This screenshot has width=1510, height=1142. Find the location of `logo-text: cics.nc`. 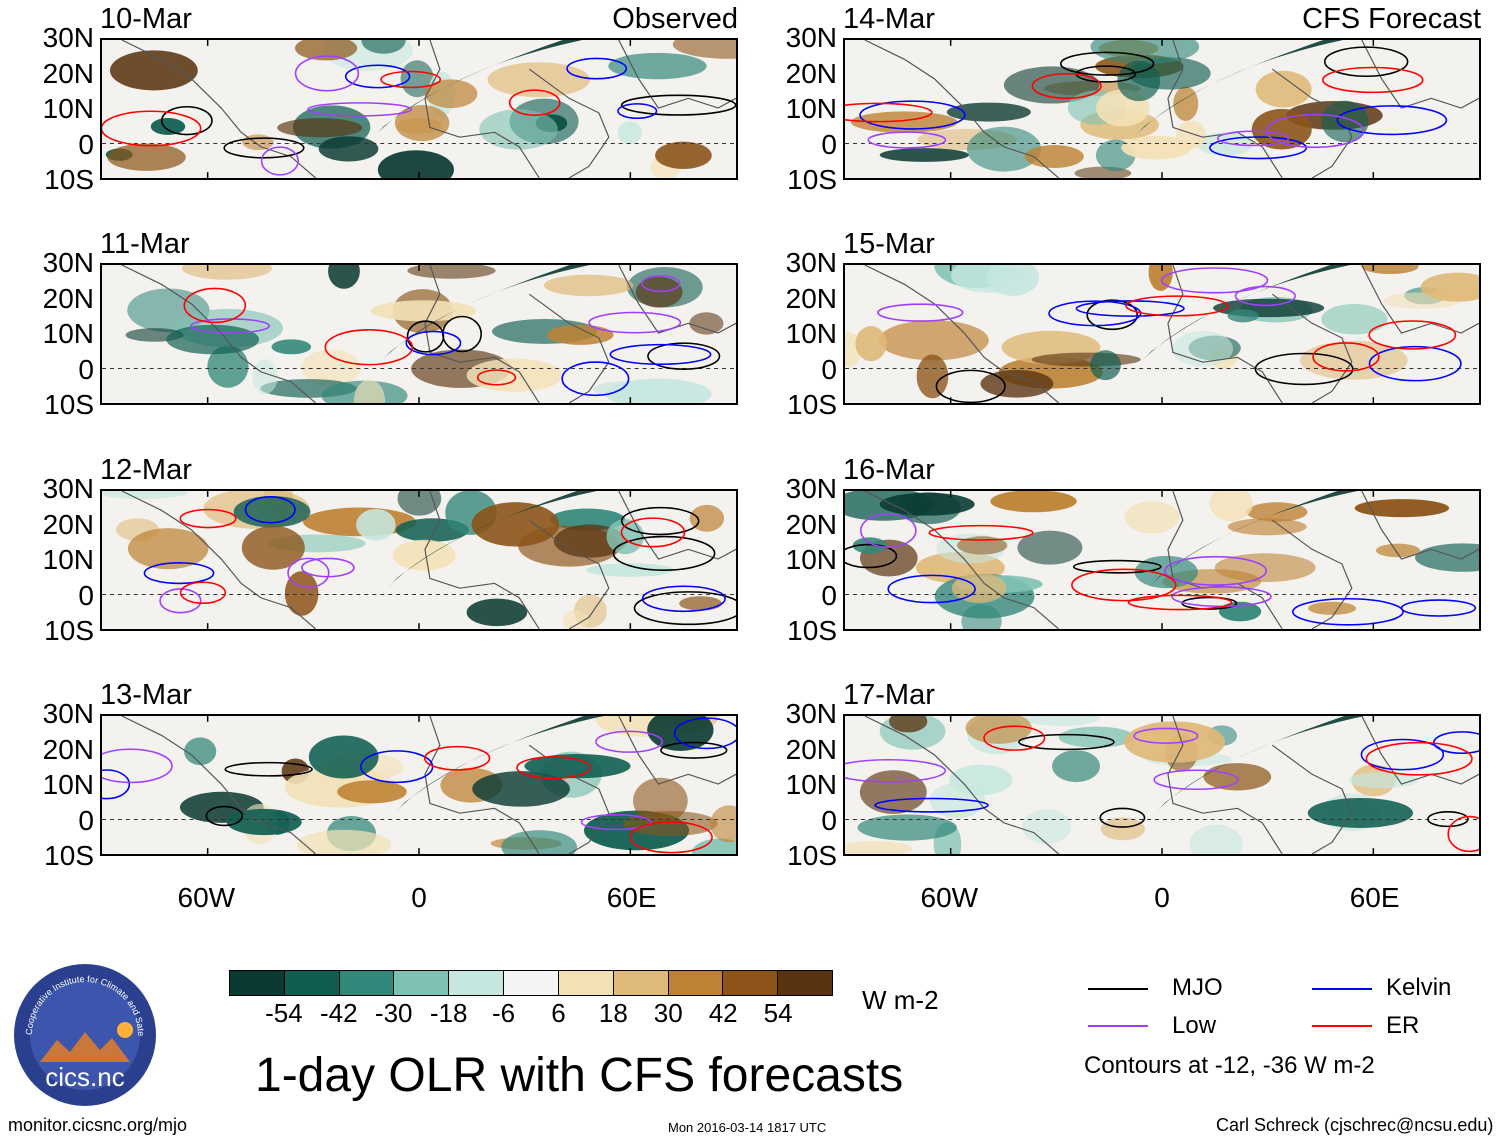

logo-text: cics.nc is located at coordinates (84, 1077).